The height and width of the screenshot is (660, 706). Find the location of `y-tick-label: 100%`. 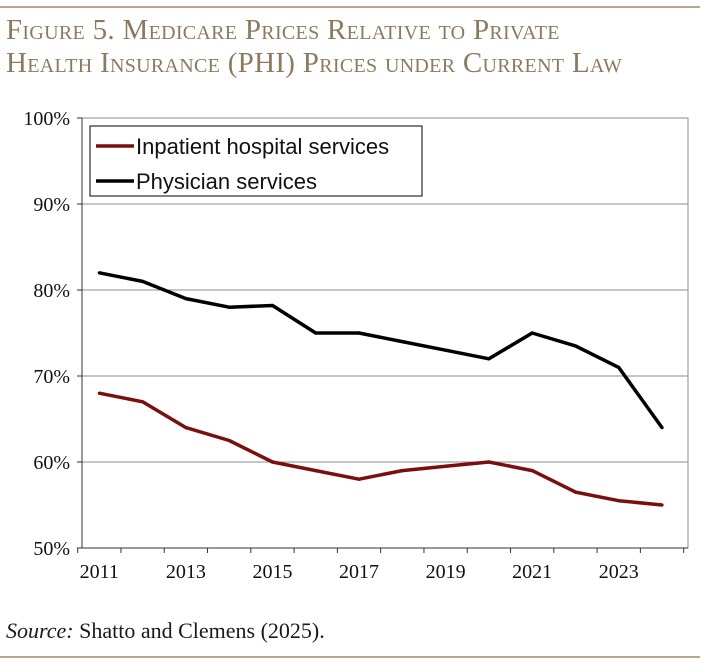

y-tick-label: 100% is located at coordinates (46, 119).